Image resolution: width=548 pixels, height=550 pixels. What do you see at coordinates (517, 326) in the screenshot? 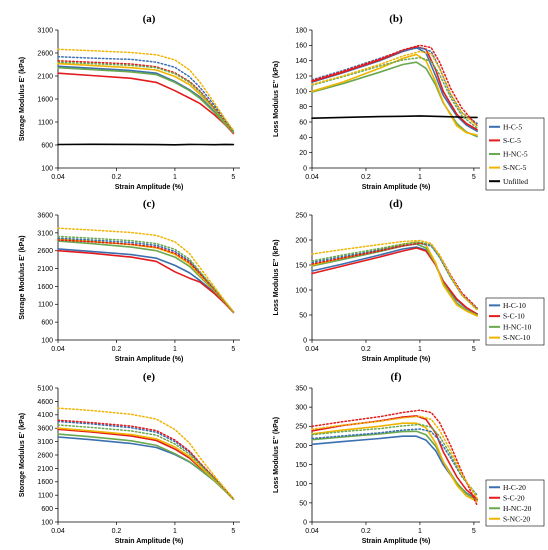
I see `legend-label: H-NC-10` at bounding box center [517, 326].